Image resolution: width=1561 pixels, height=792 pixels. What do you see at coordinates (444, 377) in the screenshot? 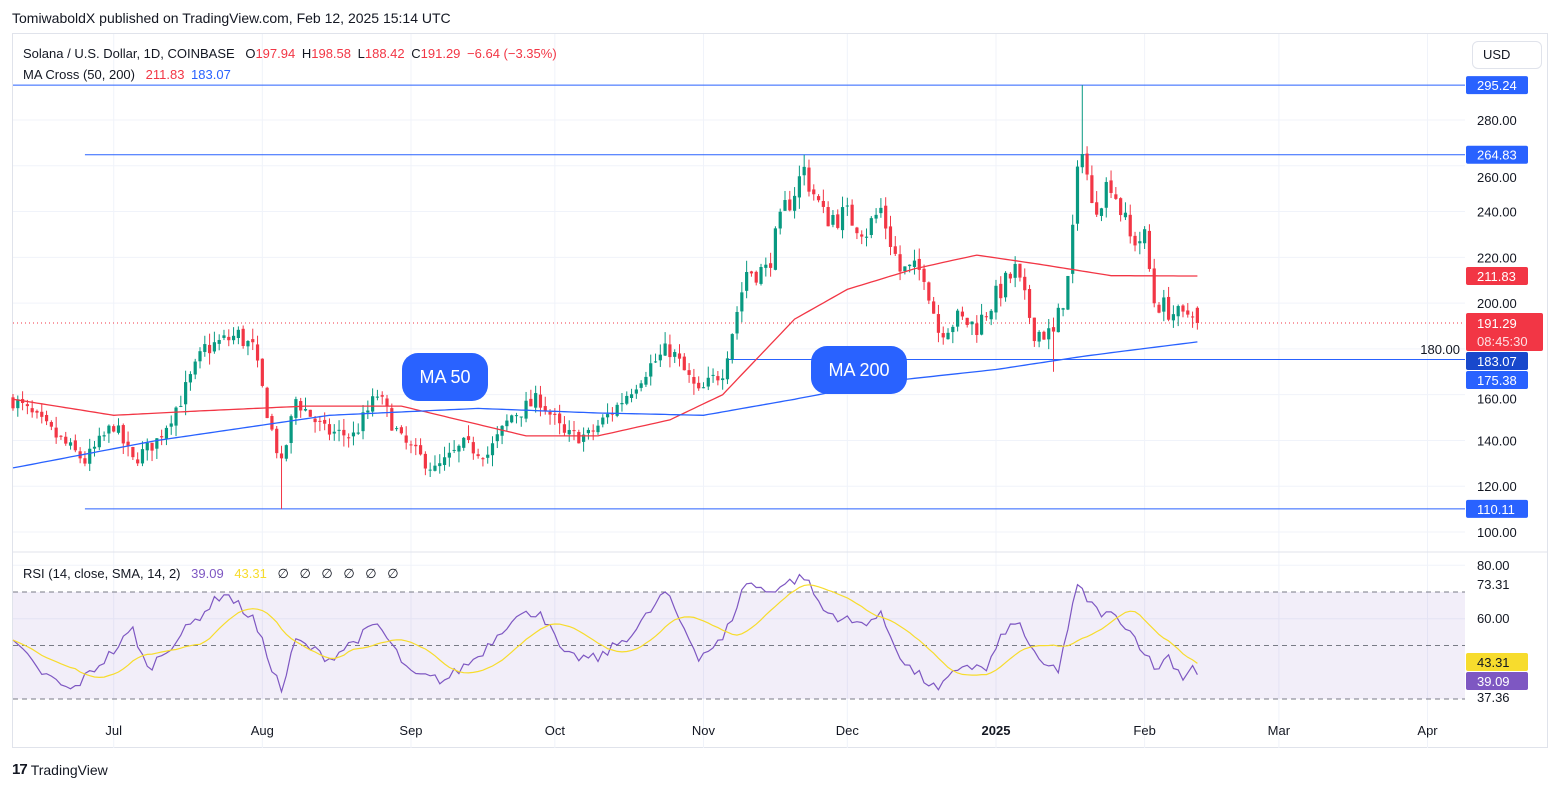
I see `ma50-annotation-label: MA 50` at bounding box center [444, 377].